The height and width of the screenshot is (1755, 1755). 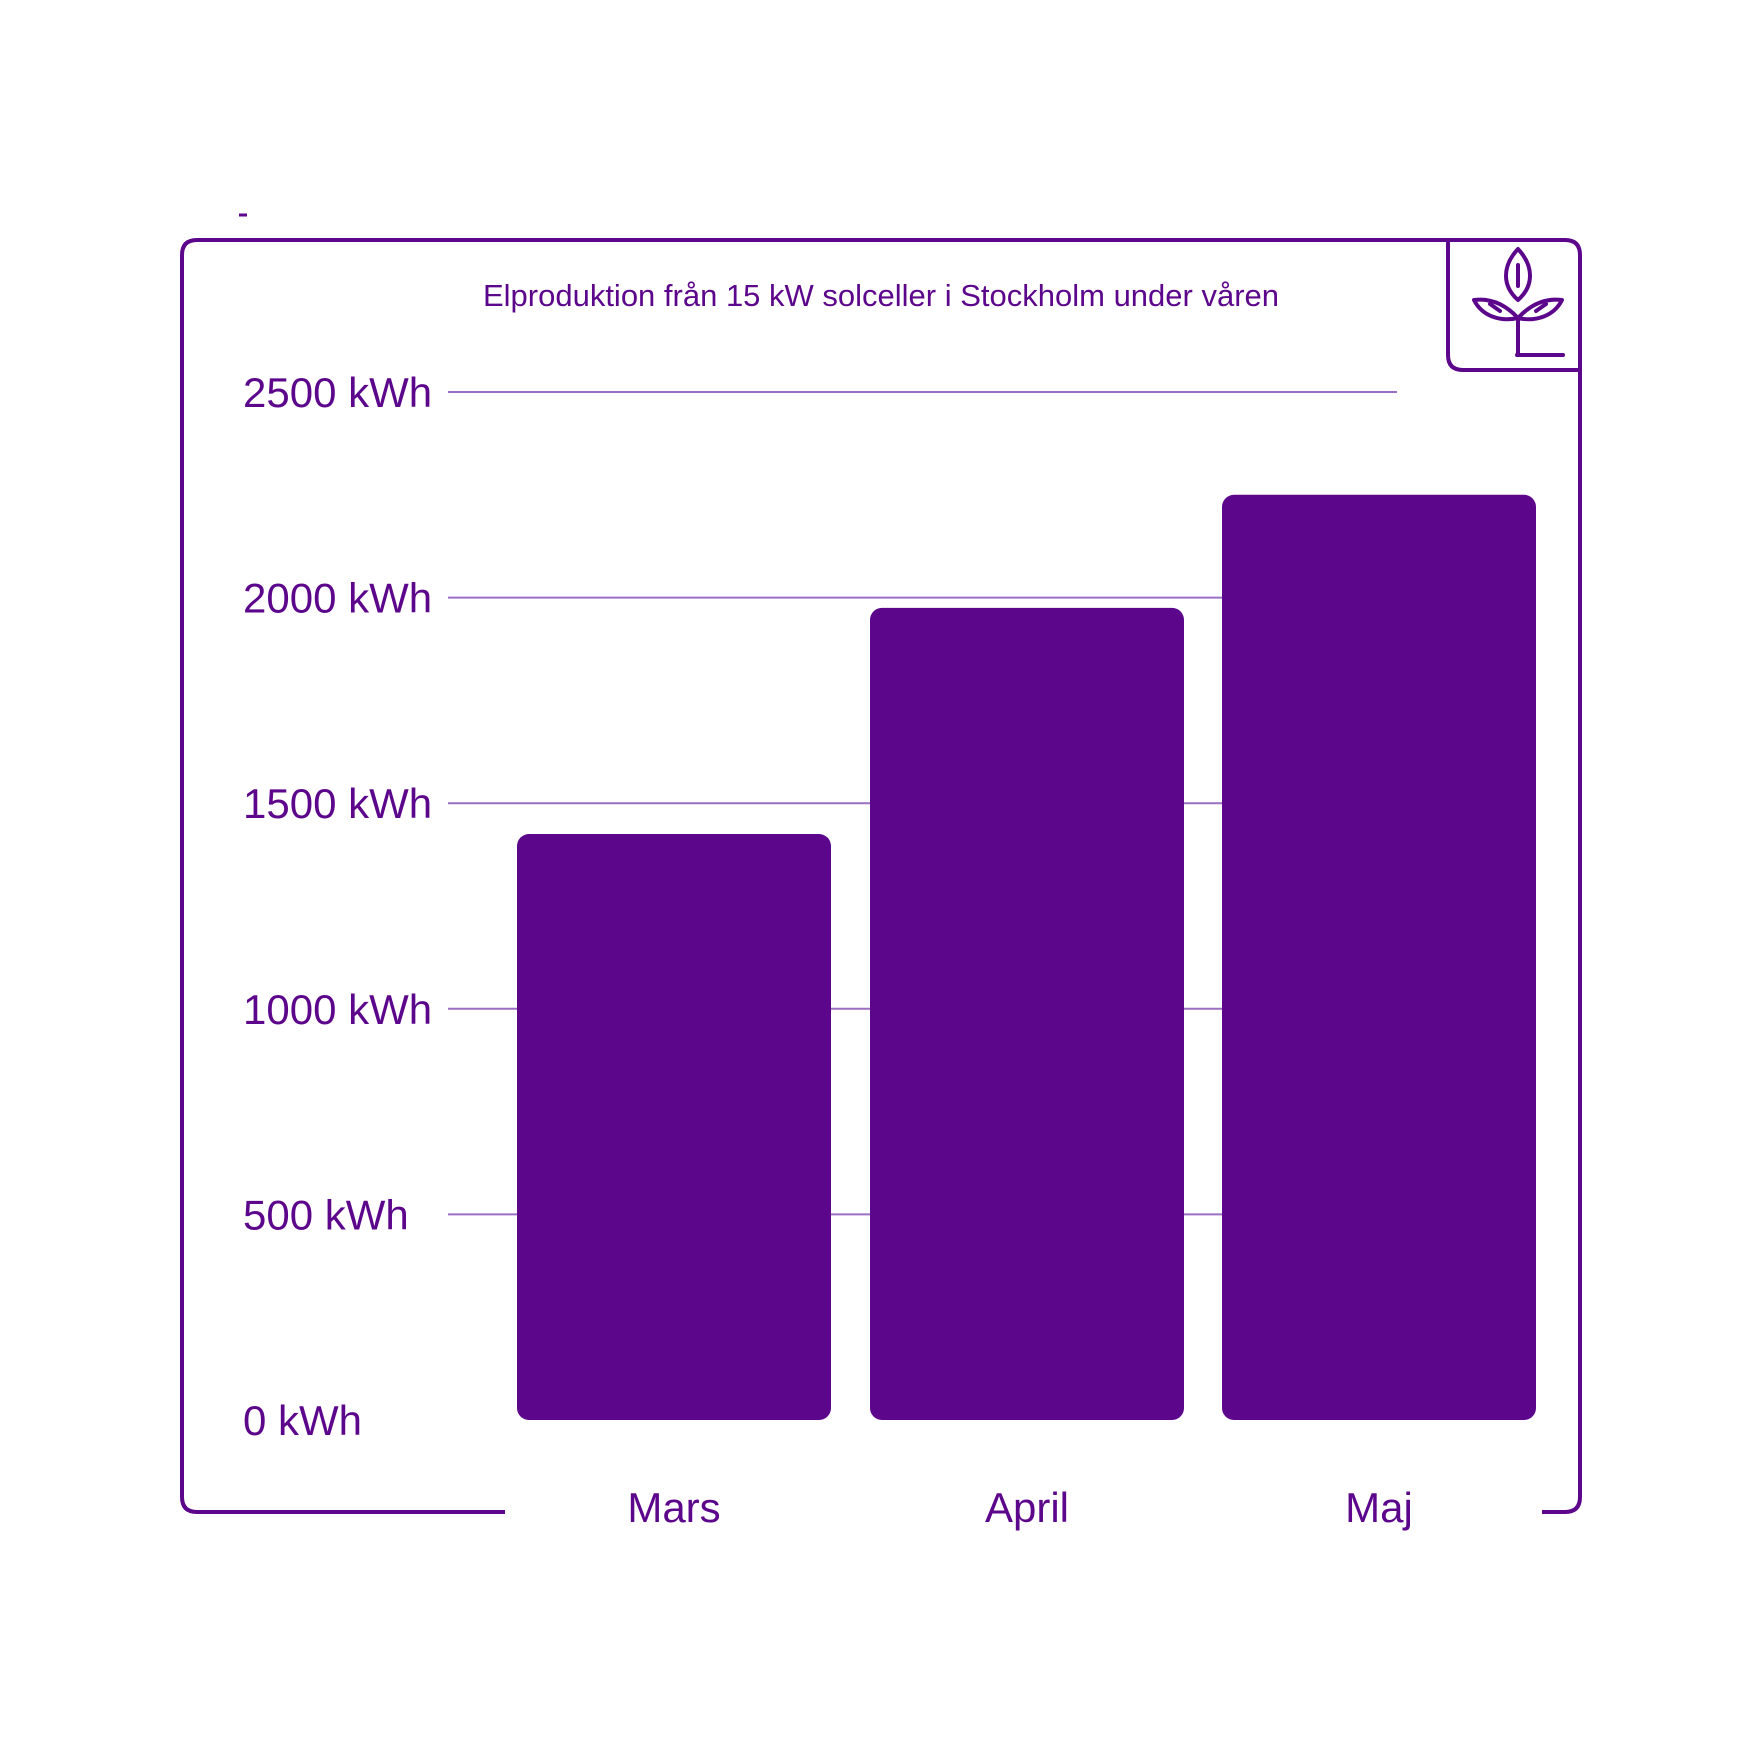 I want to click on x-tick-label: Maj, so click(x=1379, y=1507).